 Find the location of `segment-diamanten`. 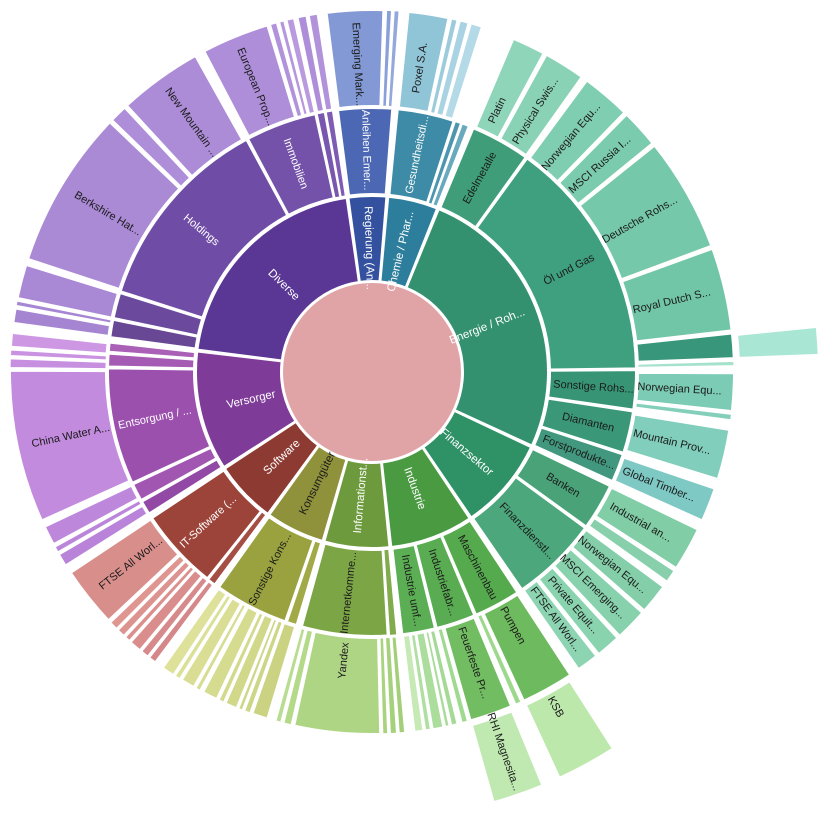

segment-diamanten is located at coordinates (587, 425).